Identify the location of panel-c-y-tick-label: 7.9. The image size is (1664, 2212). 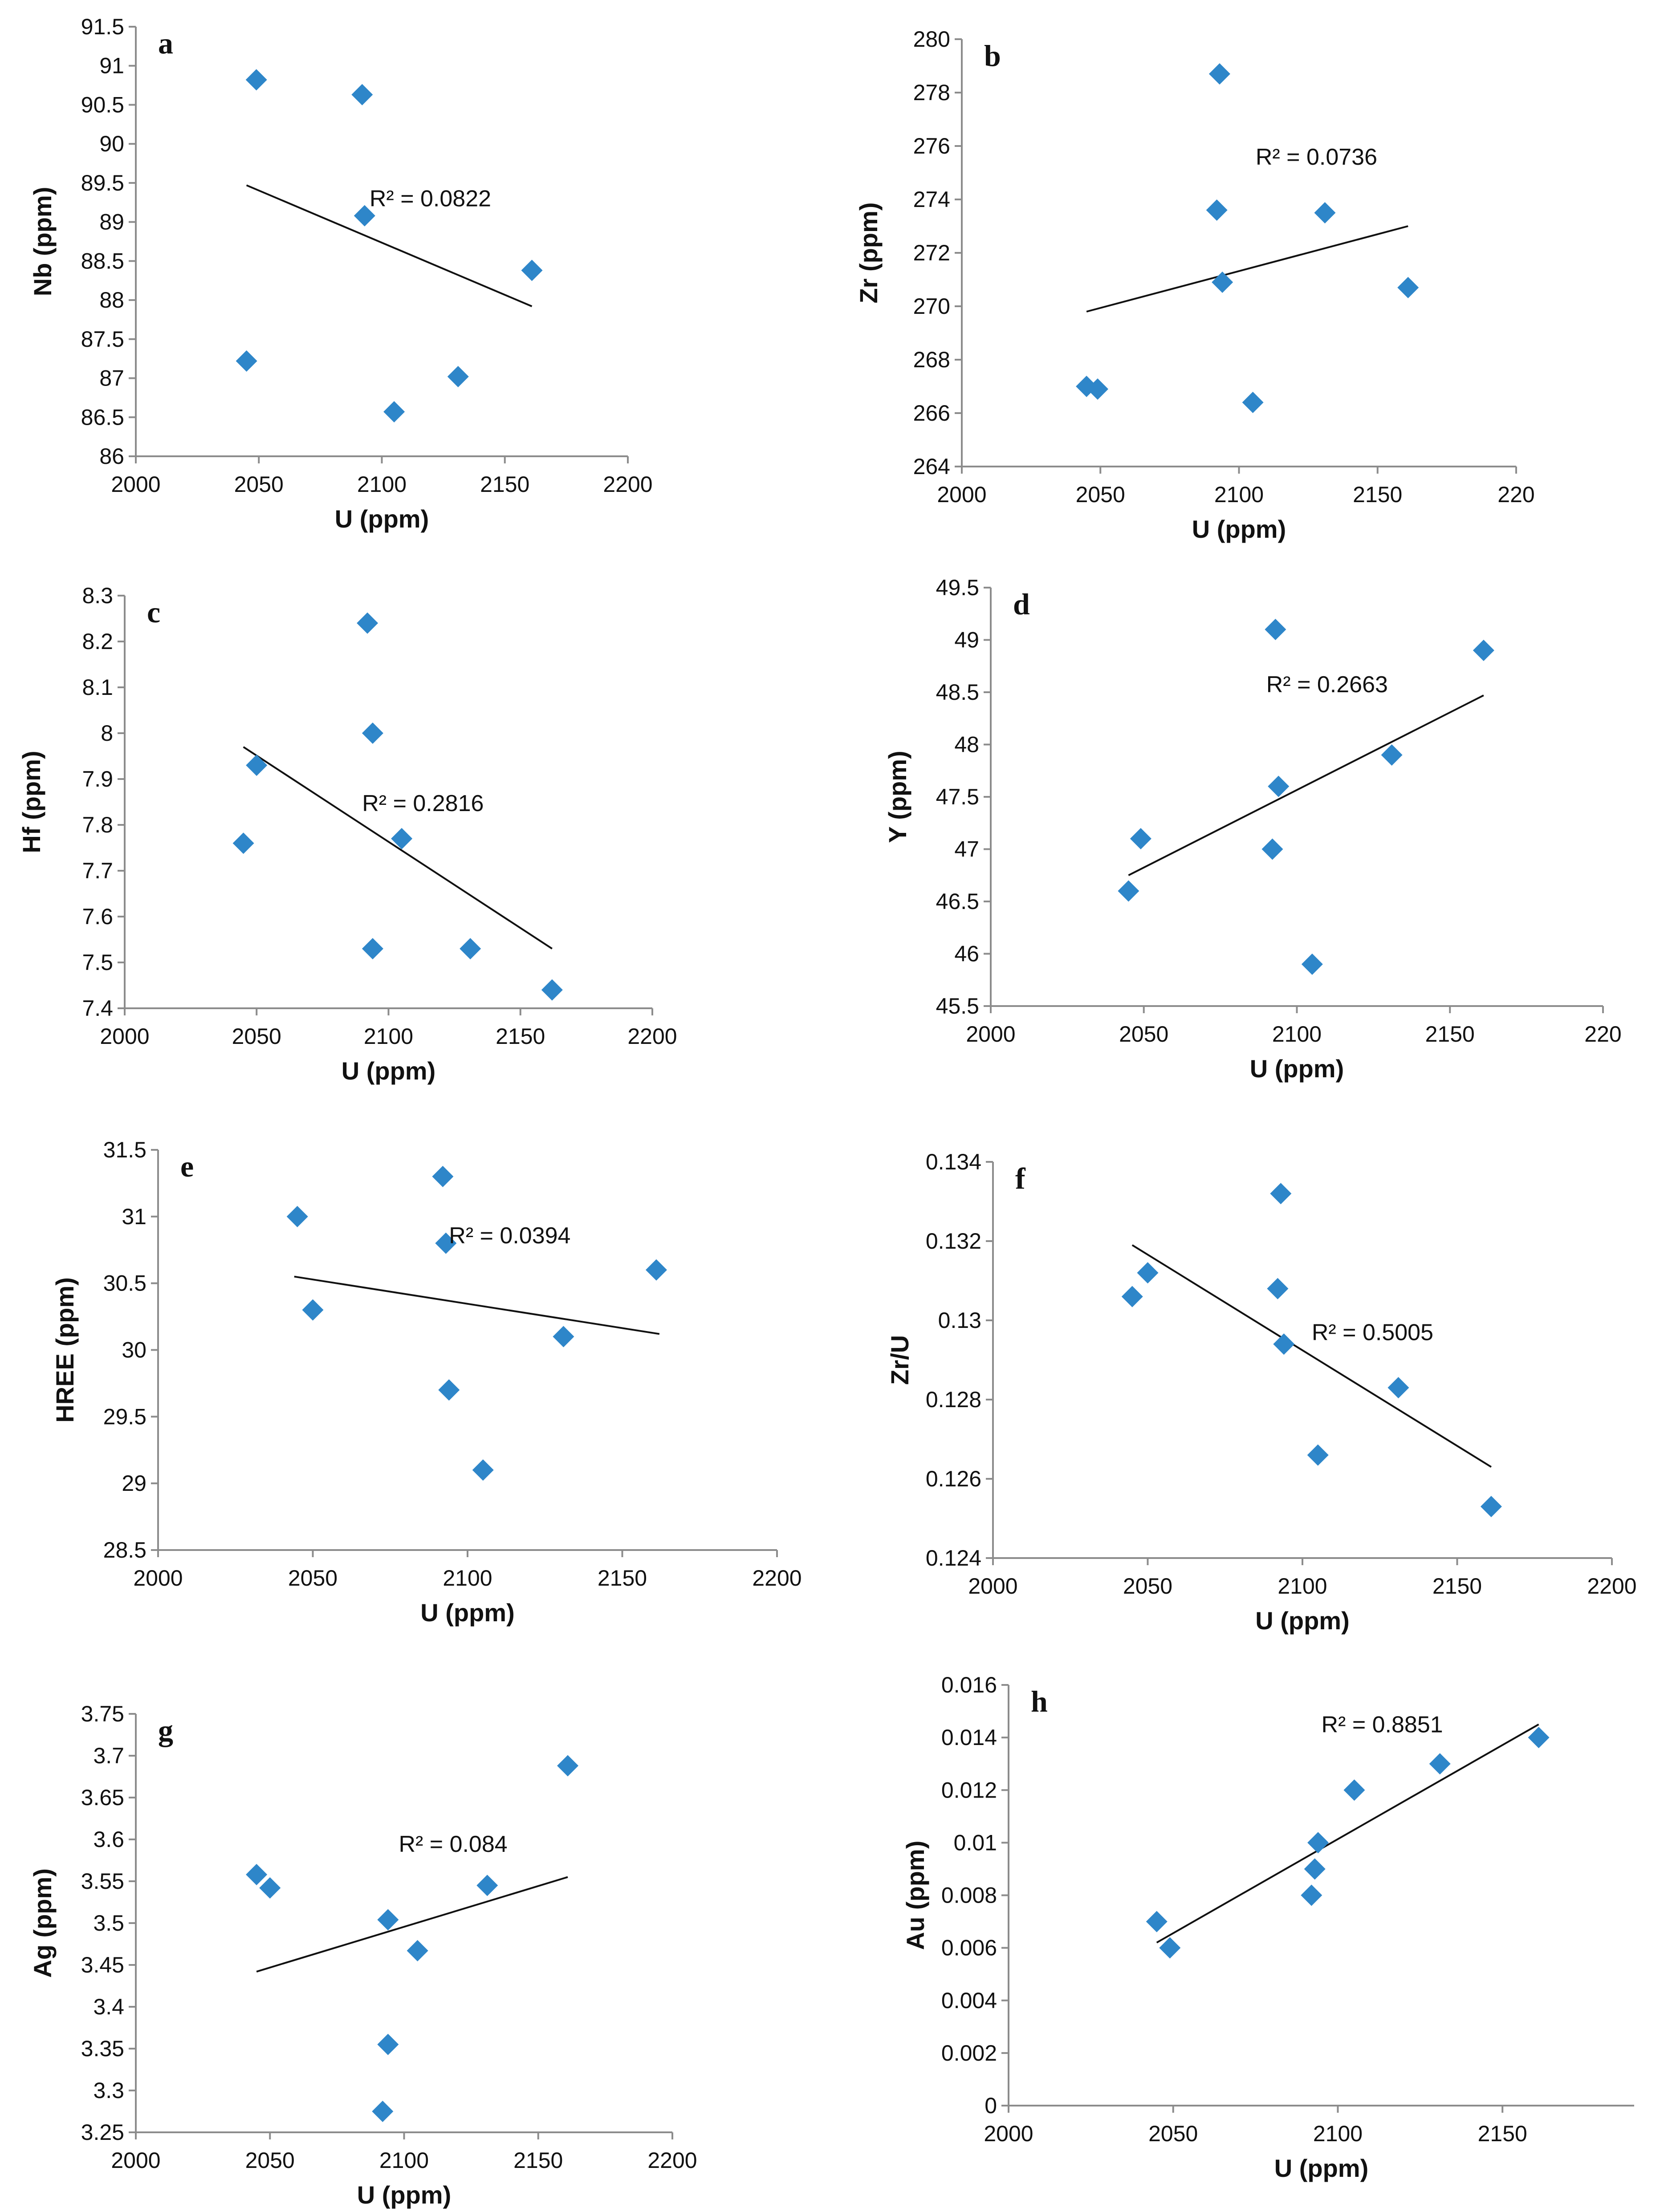
(97, 779).